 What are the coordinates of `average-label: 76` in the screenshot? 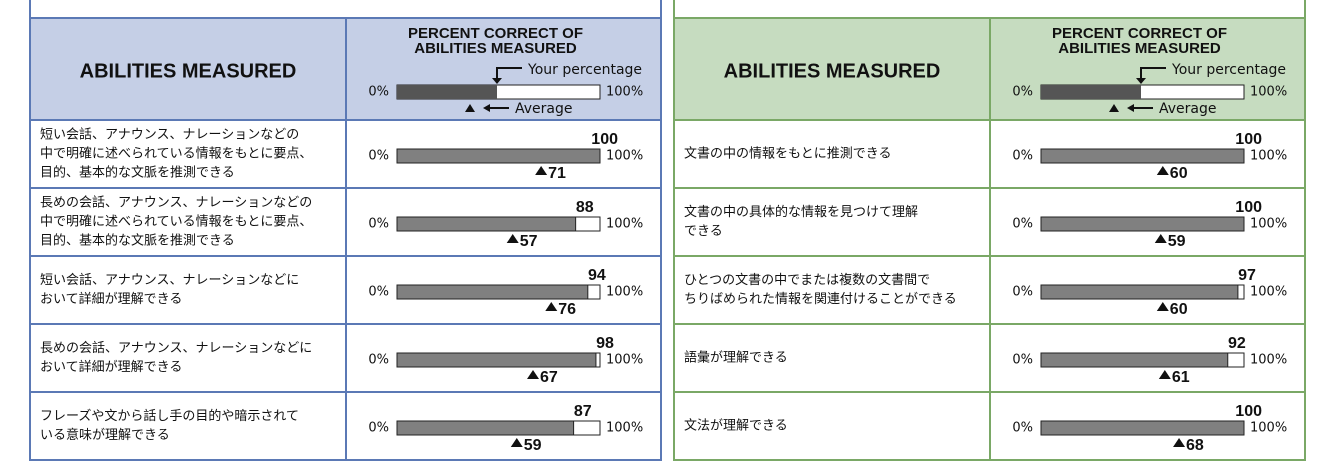 It's located at (567, 309).